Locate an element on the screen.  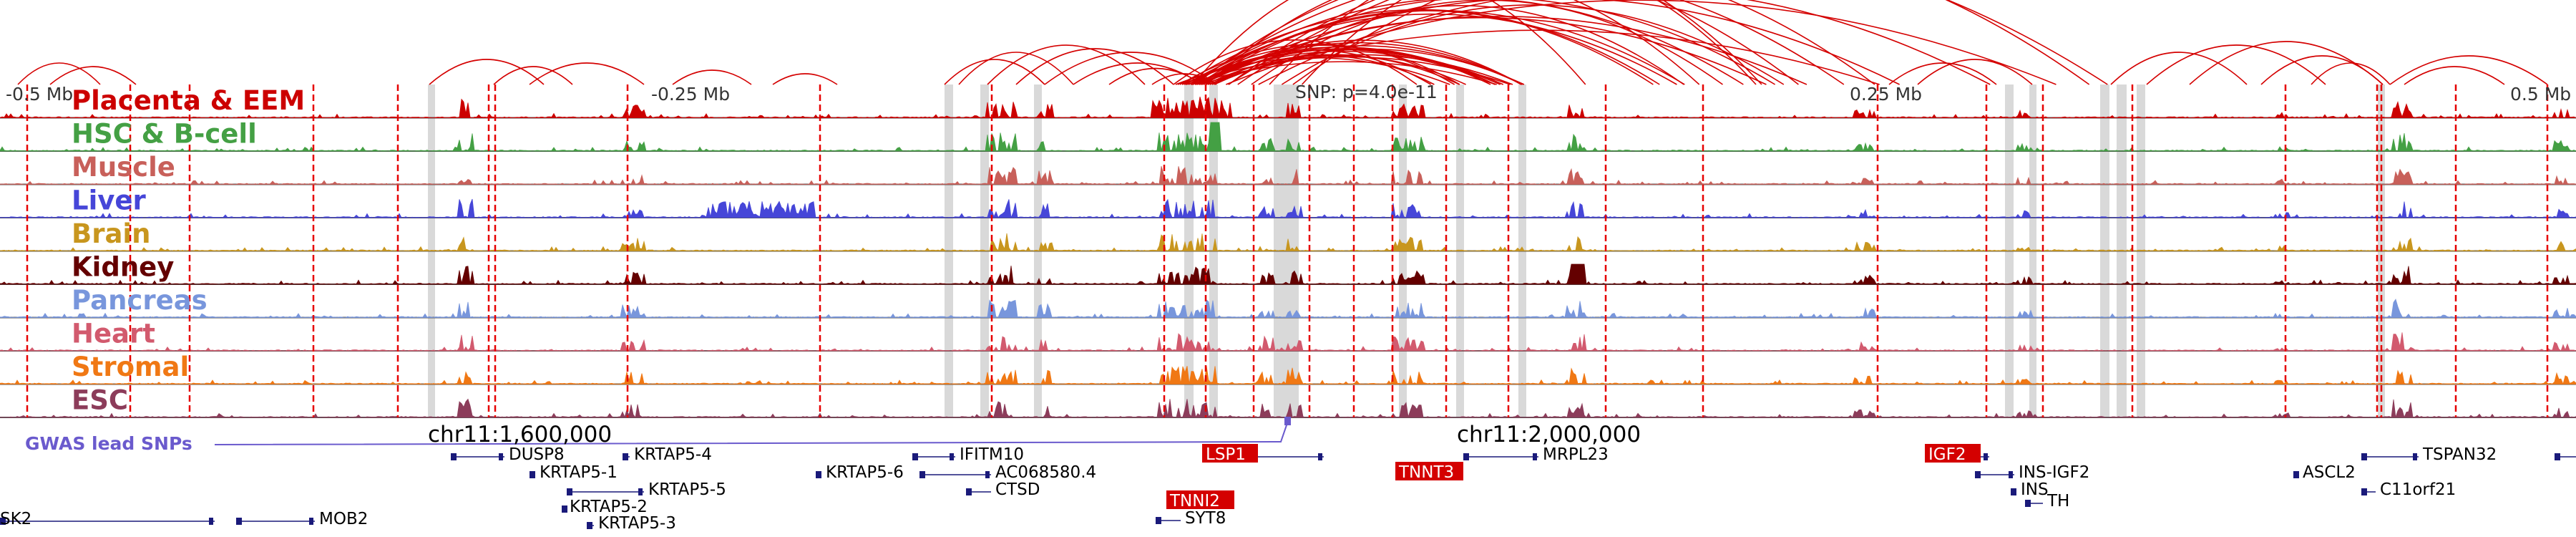
gene-label: SYT8 is located at coordinates (1205, 518).